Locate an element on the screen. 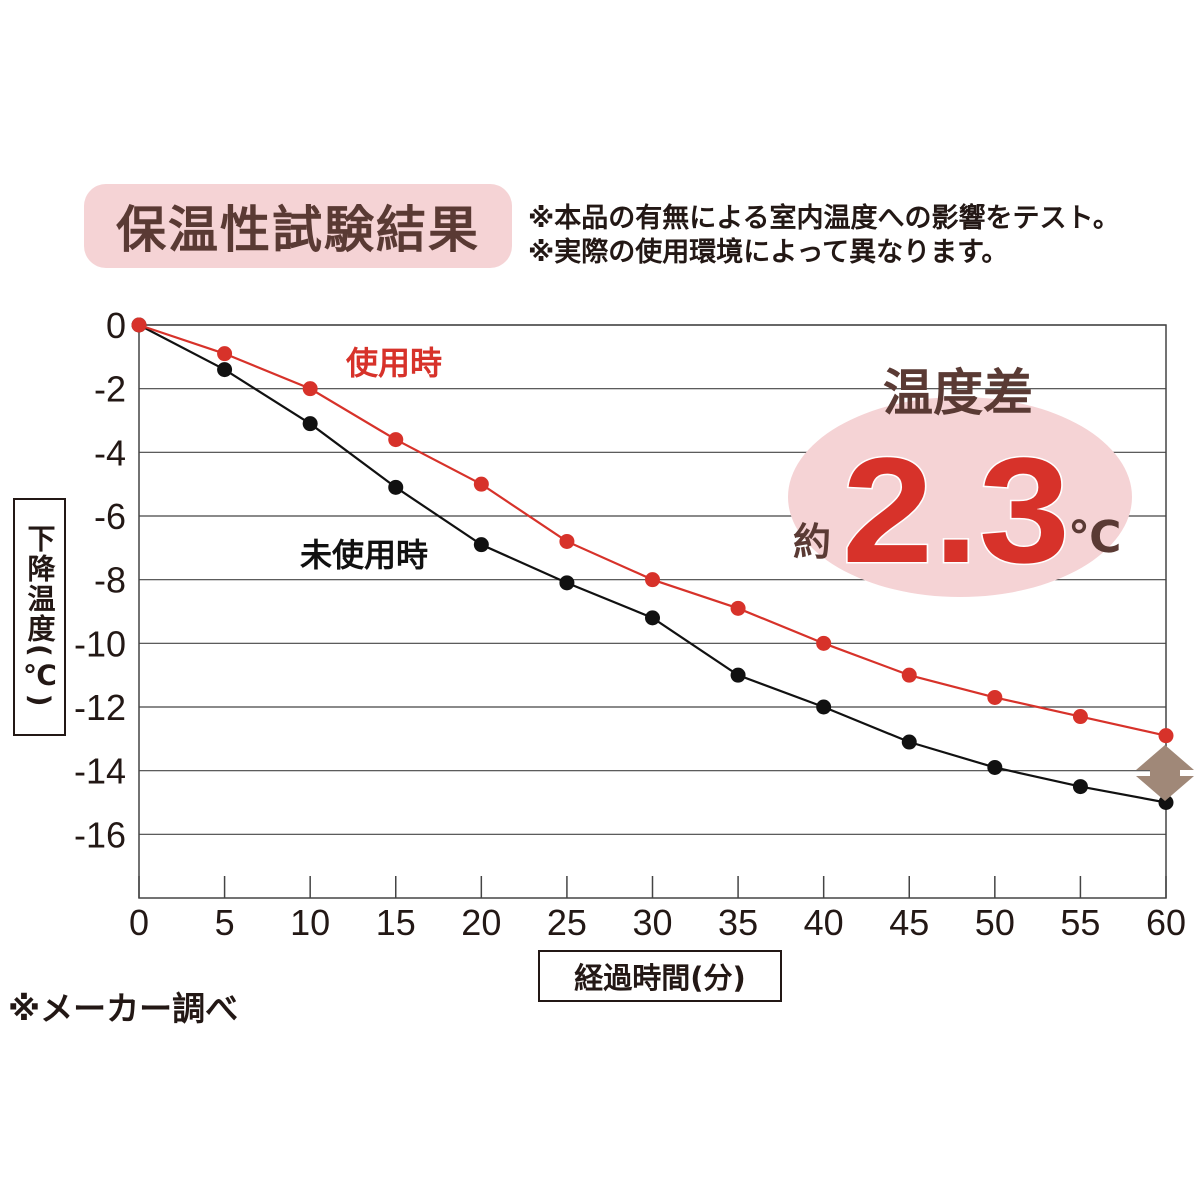 The width and height of the screenshot is (1200, 1200). series-label-unused: 未使用時 is located at coordinates (364, 555).